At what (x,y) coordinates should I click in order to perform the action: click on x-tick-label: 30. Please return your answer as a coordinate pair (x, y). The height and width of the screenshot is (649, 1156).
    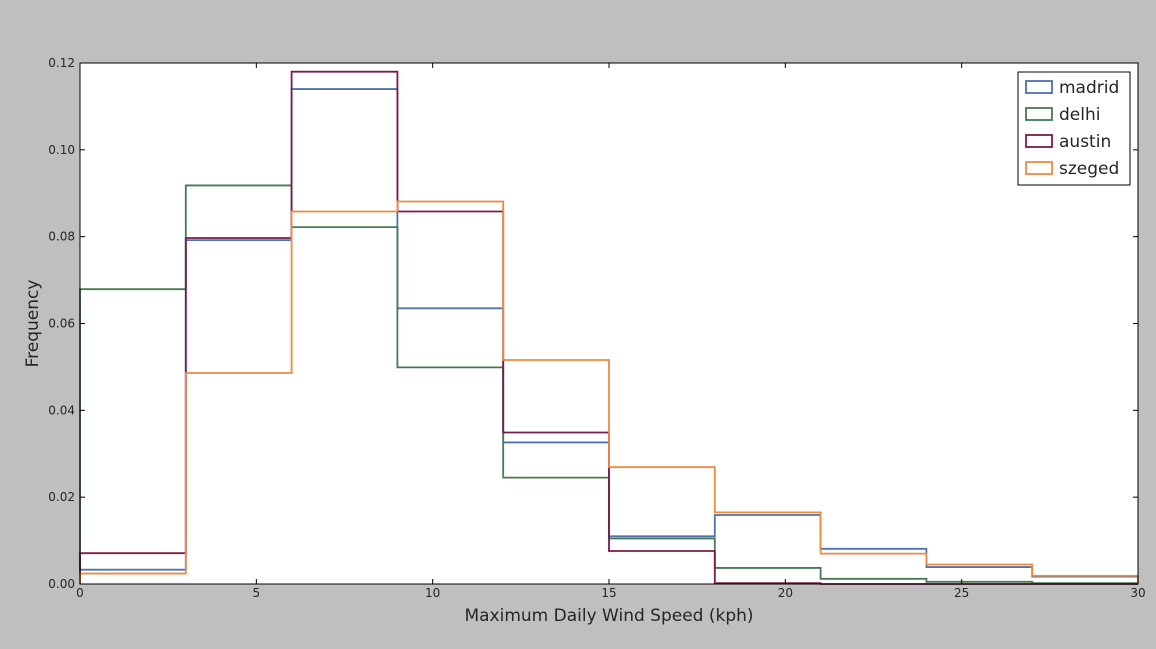
    Looking at the image, I should click on (1137, 593).